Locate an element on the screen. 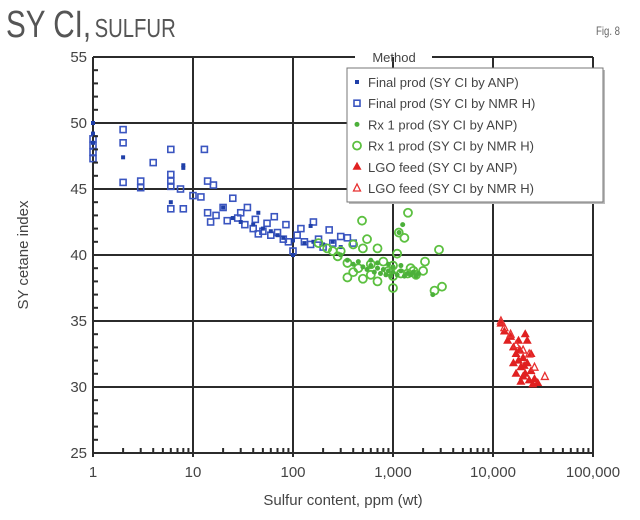 Image resolution: width=640 pixels, height=520 pixels. y-tick-label: 55 is located at coordinates (78, 57).